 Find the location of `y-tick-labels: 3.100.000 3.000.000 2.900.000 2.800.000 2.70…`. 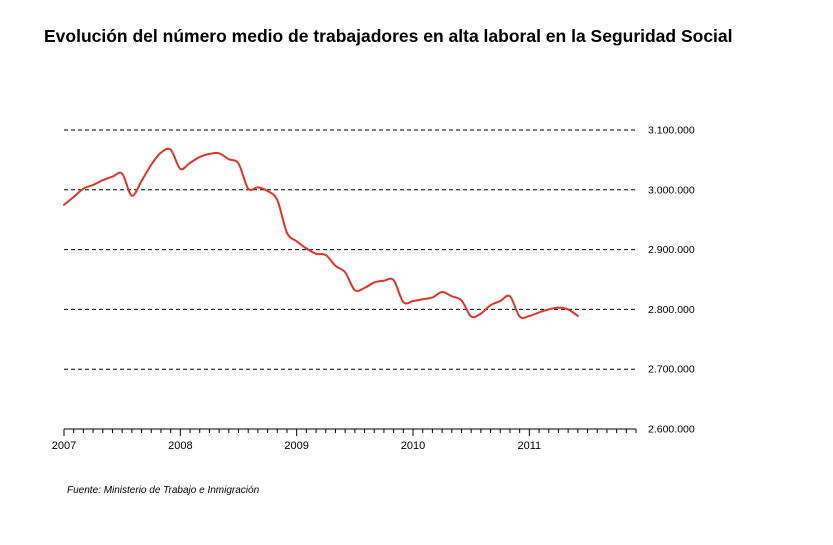

y-tick-labels: 3.100.000 3.000.000 2.900.000 2.800.000 2.70… is located at coordinates (671, 280).